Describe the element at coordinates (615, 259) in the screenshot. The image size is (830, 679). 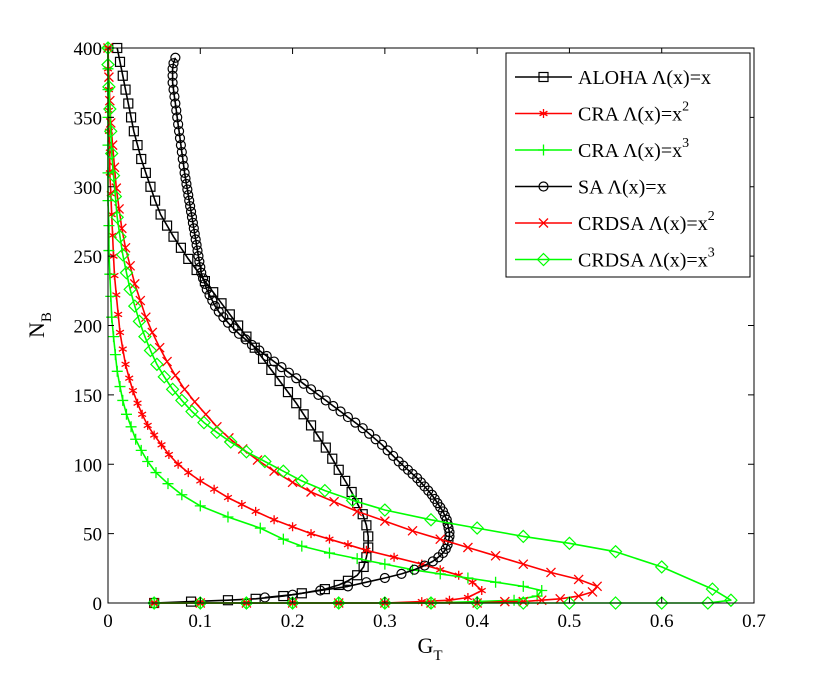
I see `legend-item: CRDSA Λ(x)=x3` at that location.